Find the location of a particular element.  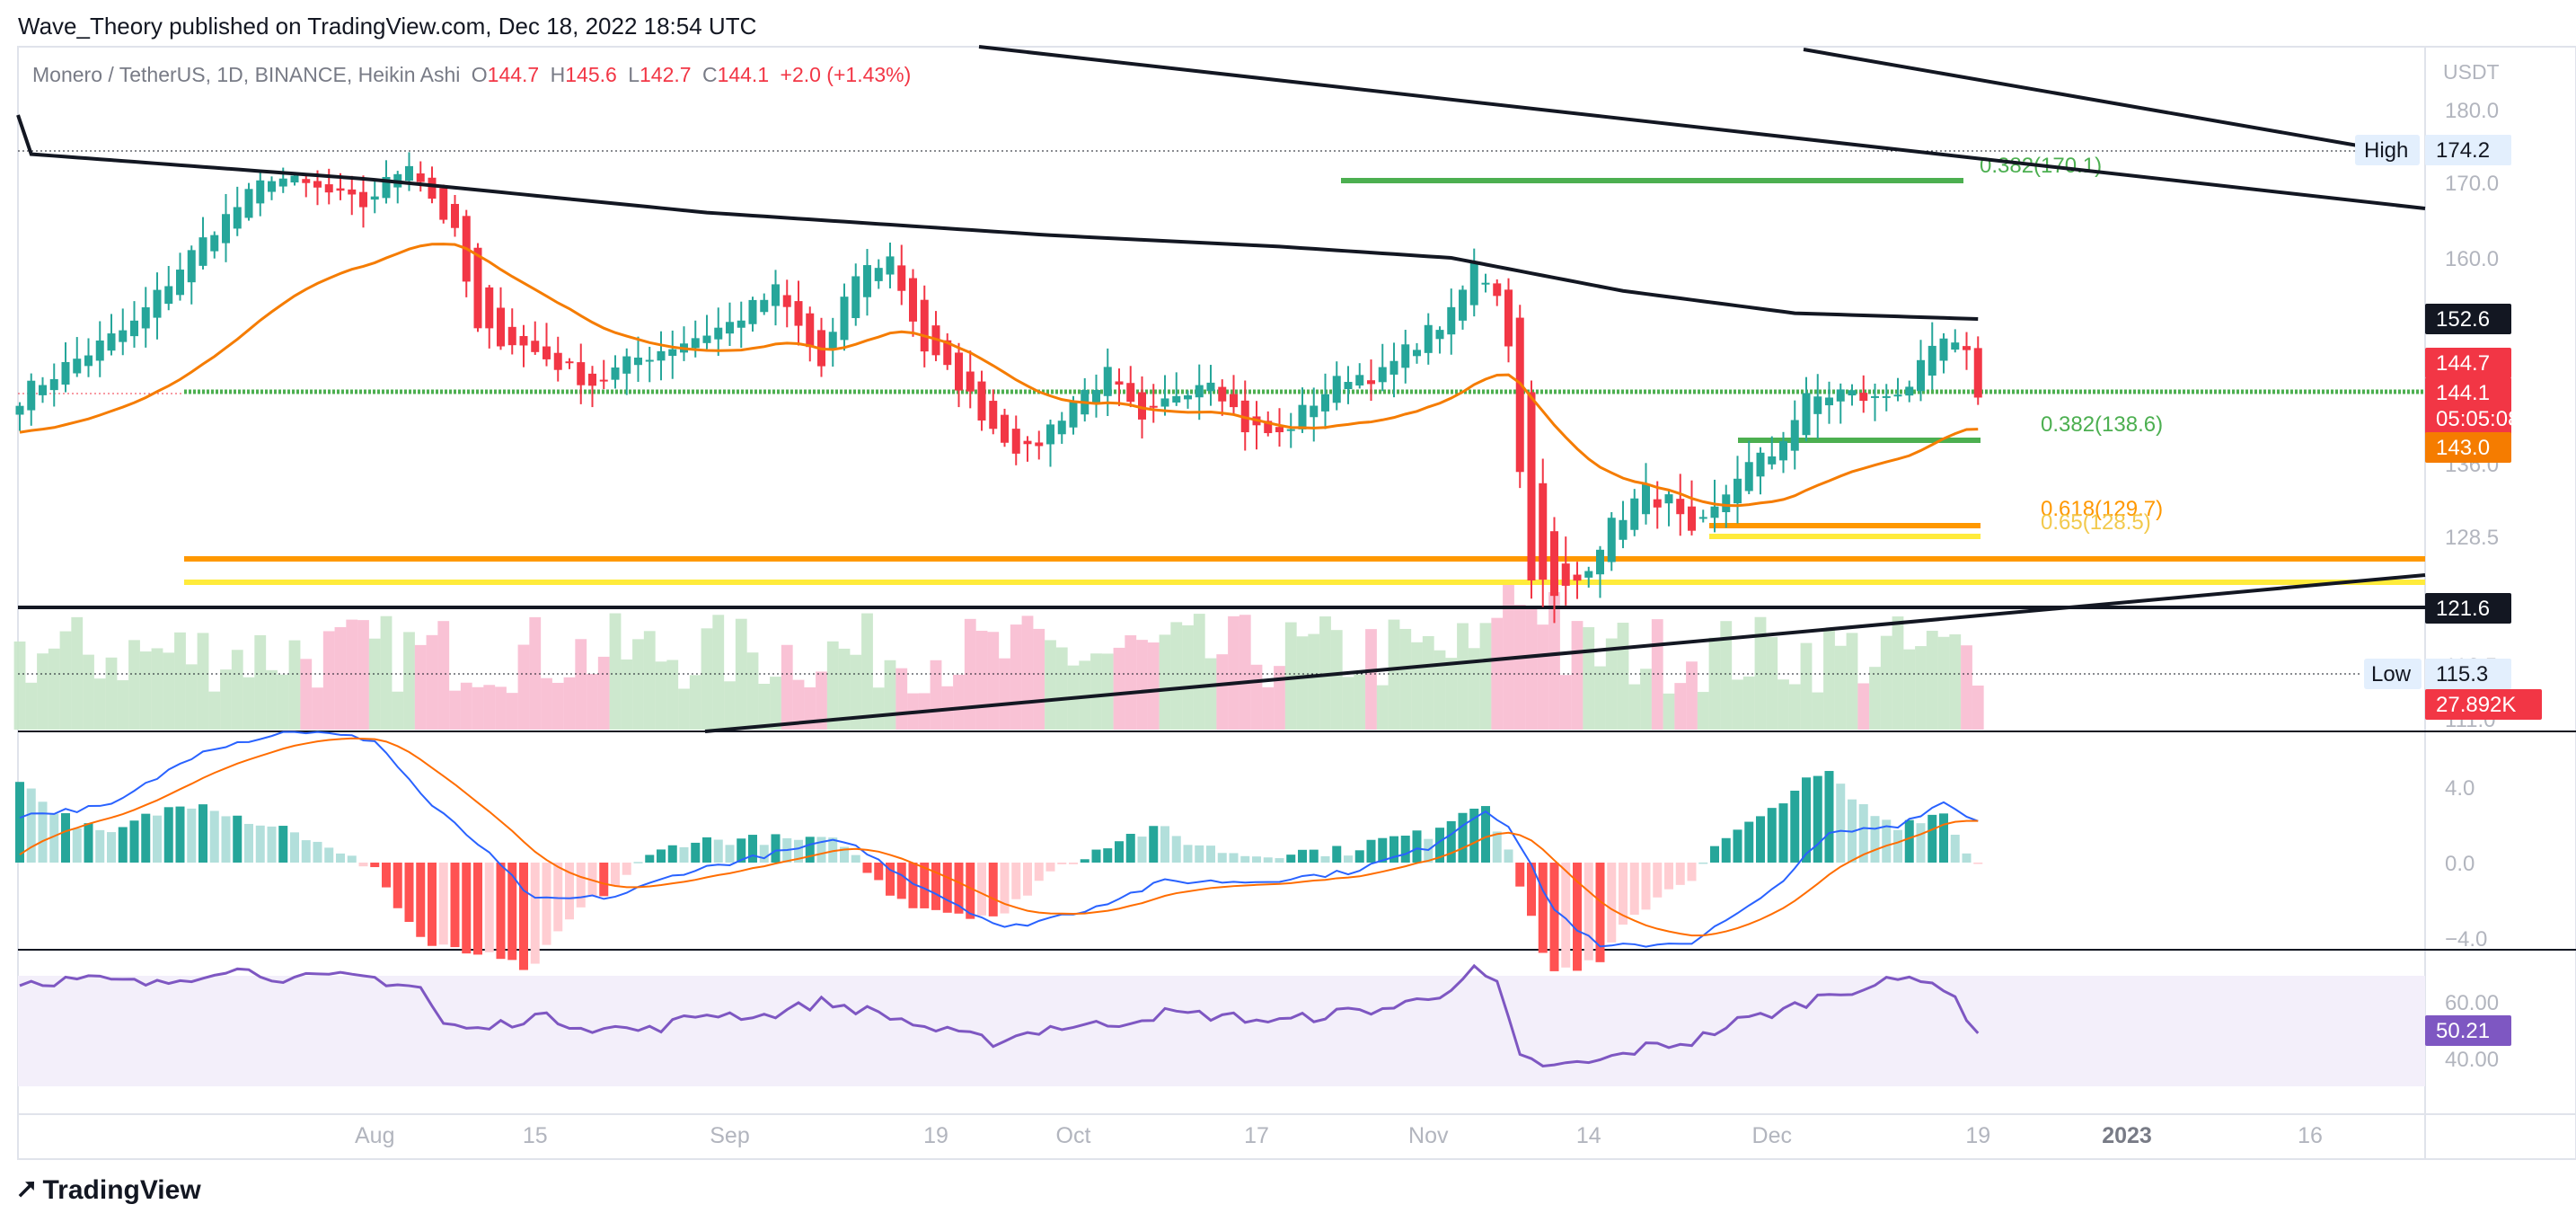

support-tag-bg is located at coordinates (2468, 608).